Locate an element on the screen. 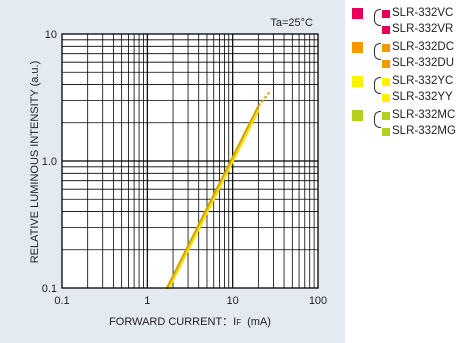 This screenshot has width=470, height=343. x-tick-label: 0.1 is located at coordinates (61, 301).